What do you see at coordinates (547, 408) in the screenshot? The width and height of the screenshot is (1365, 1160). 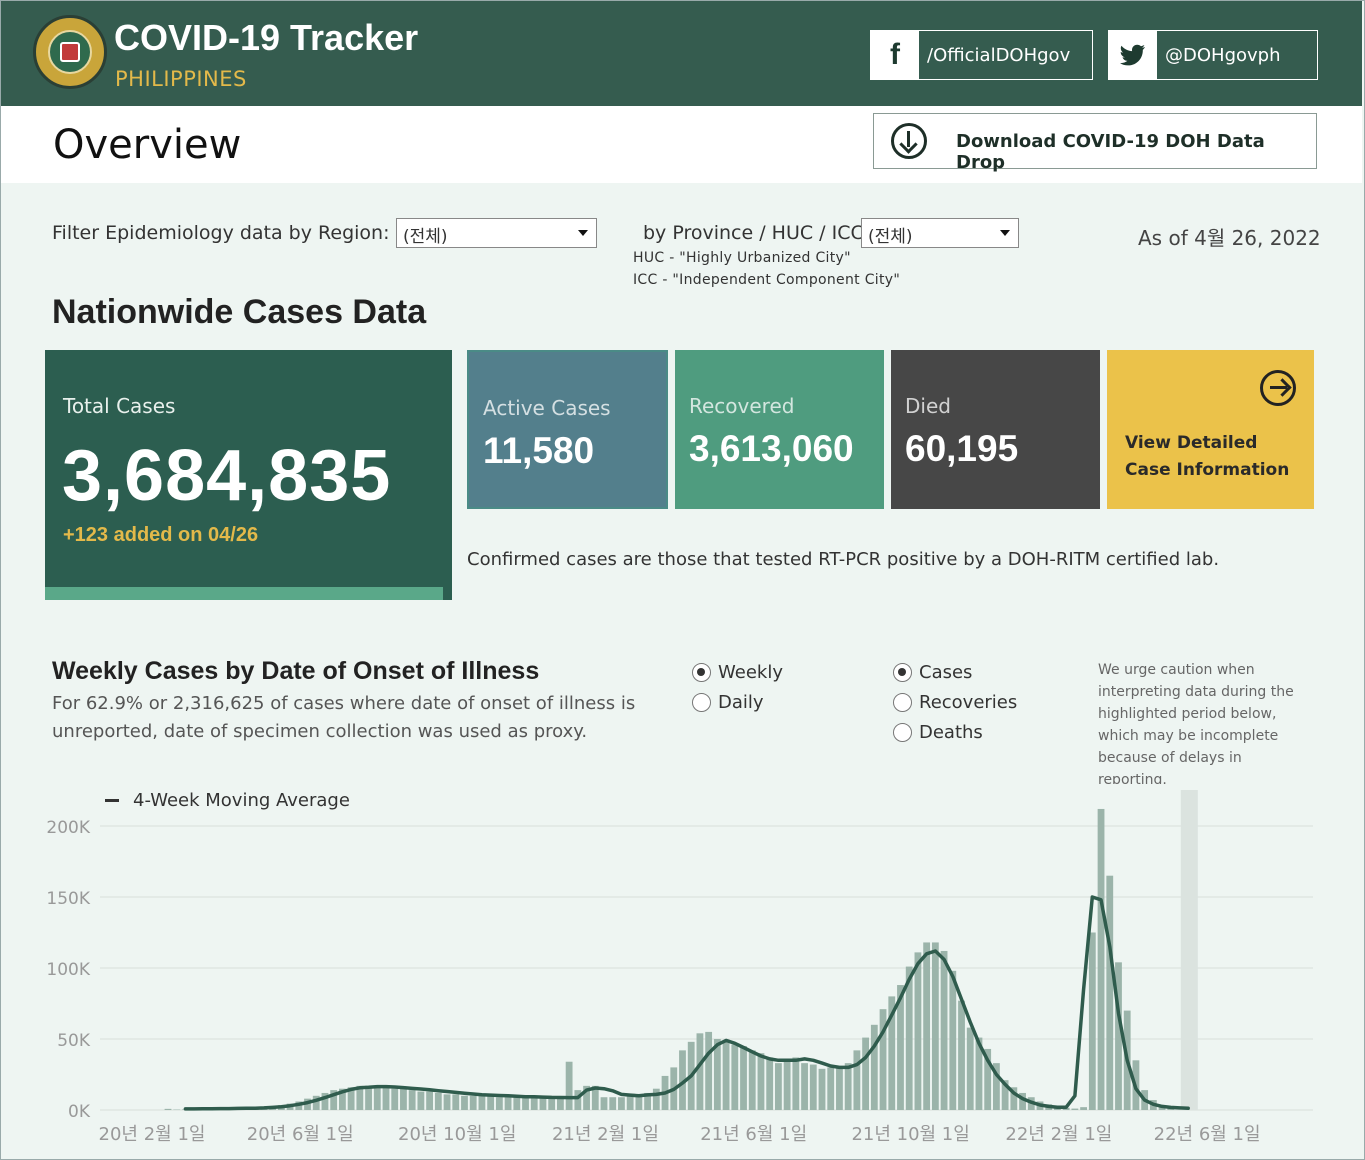 I see `active-cases-label: Active Cases` at bounding box center [547, 408].